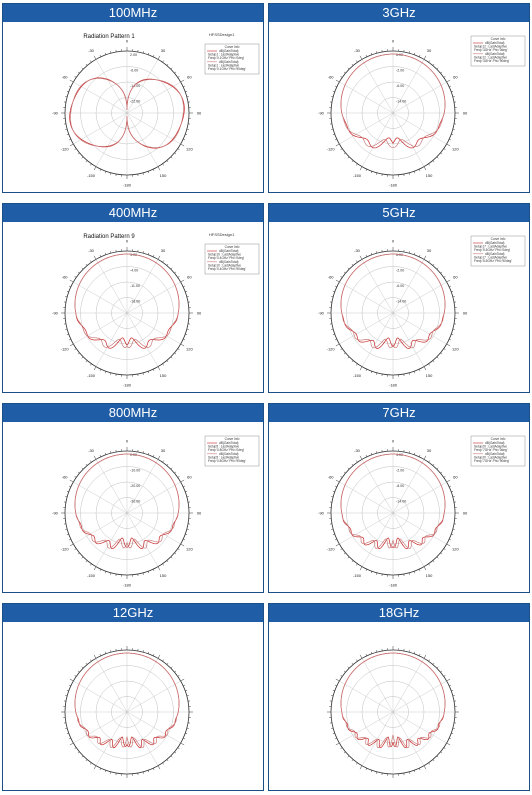 The image size is (532, 795). Describe the element at coordinates (127, 185) in the screenshot. I see `angle-tick-label: -180` at that location.